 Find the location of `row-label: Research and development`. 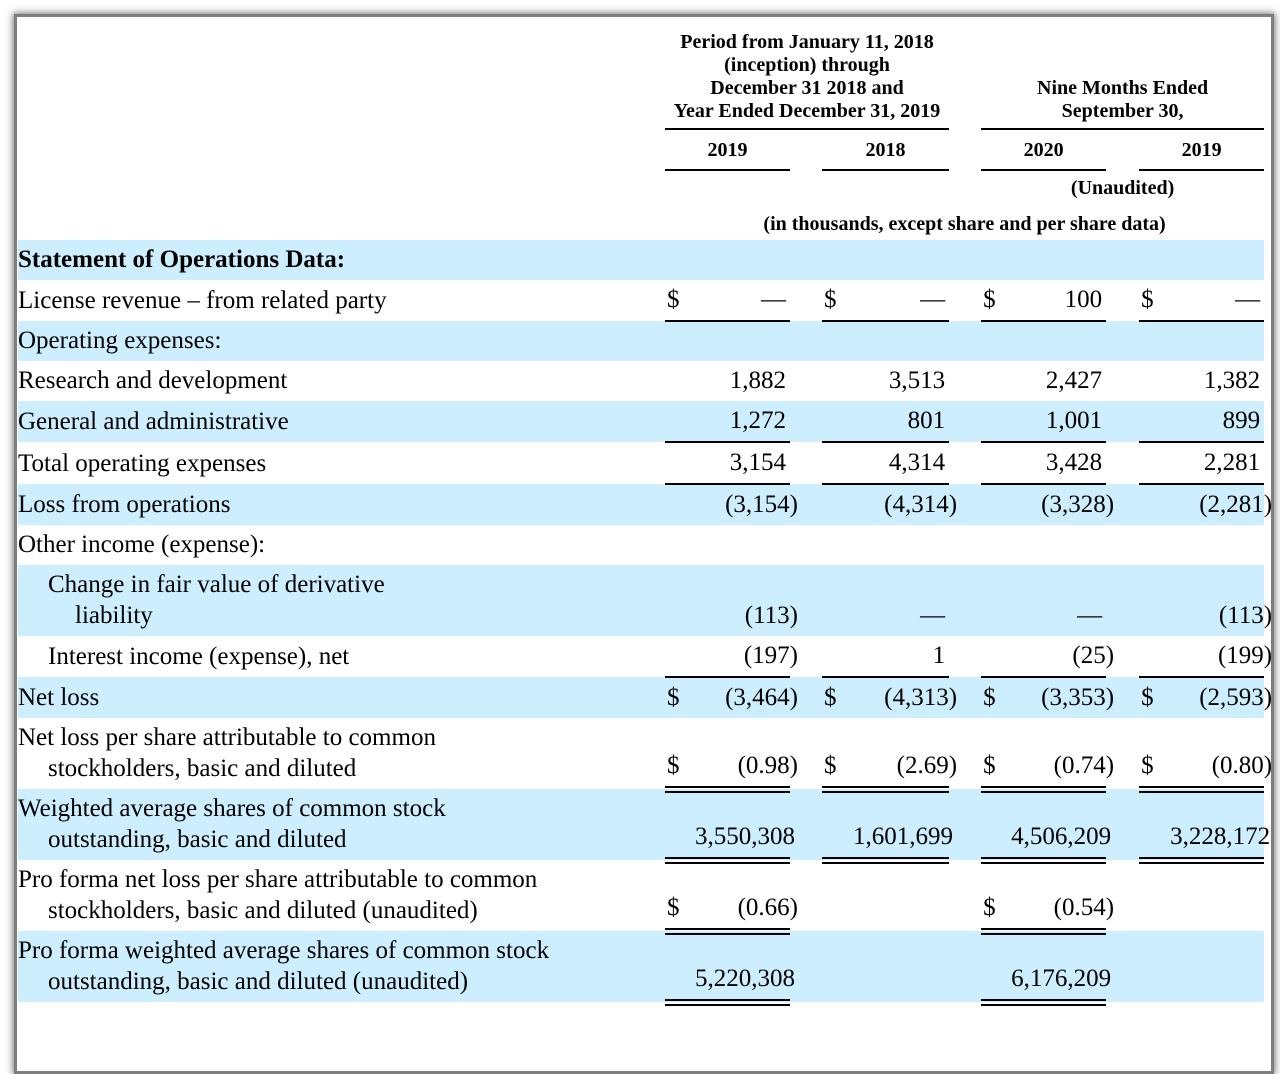

row-label: Research and development is located at coordinates (325, 381).